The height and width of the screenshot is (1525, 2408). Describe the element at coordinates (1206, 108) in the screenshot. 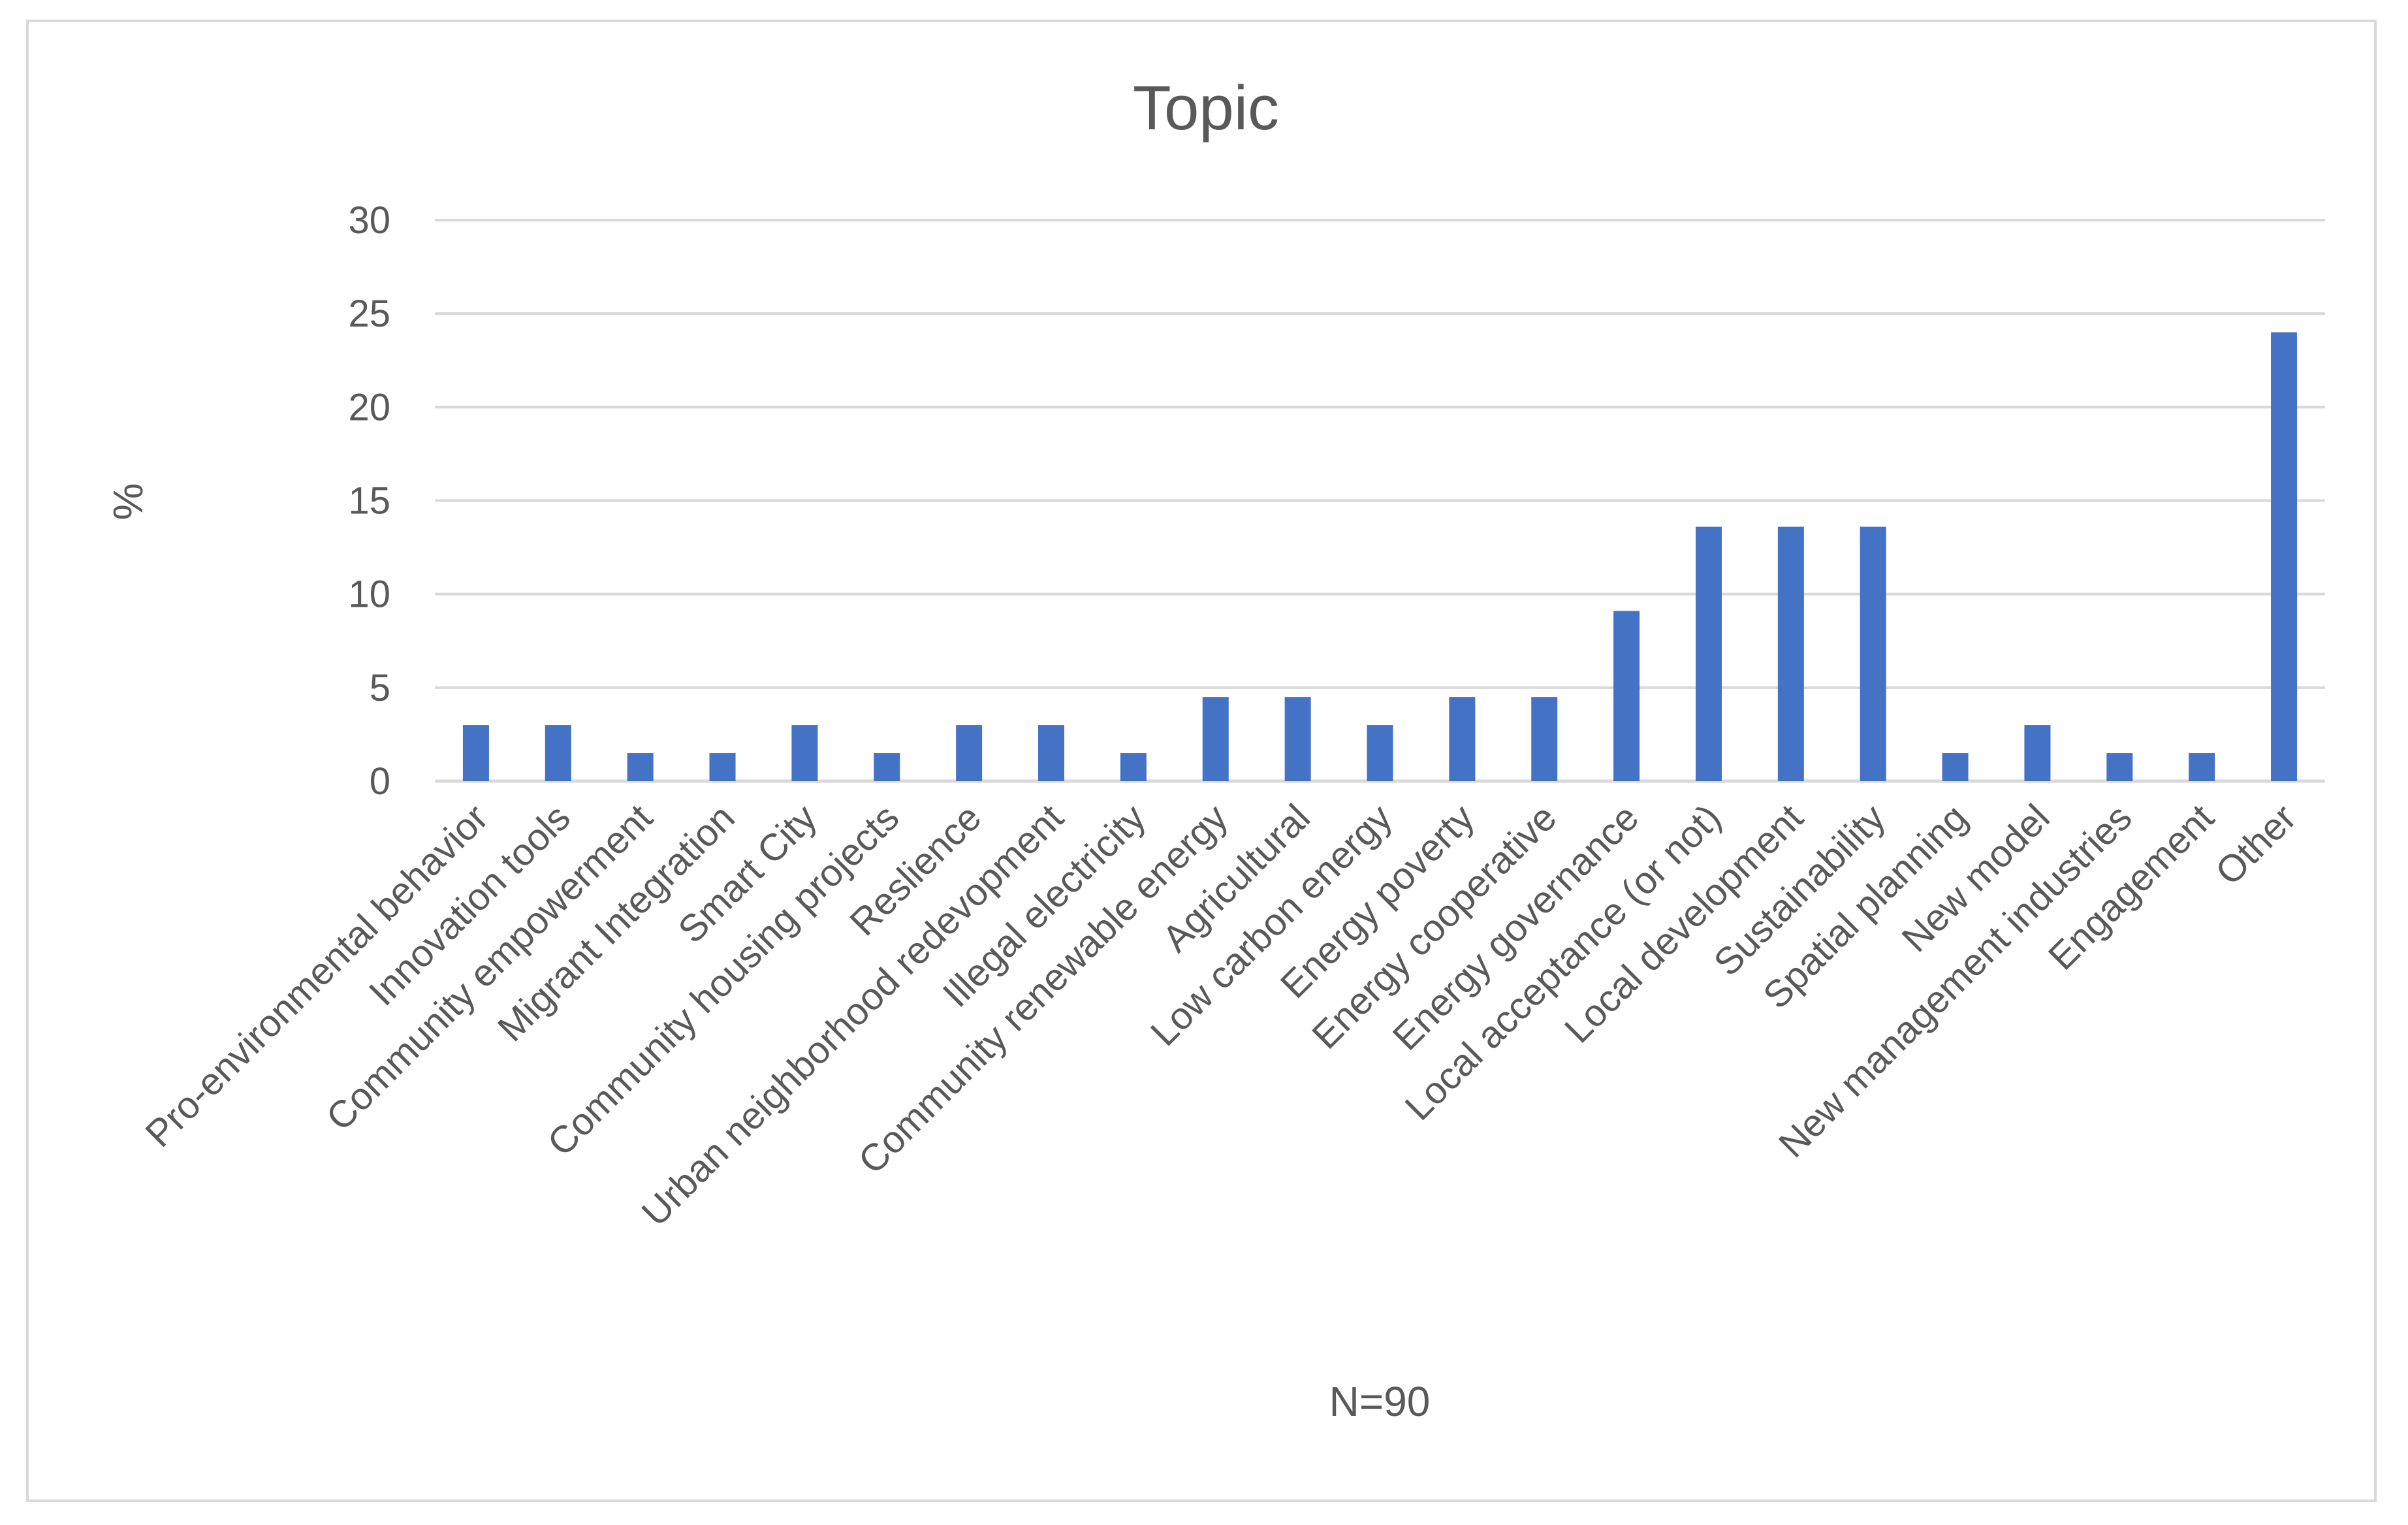

I see `chart-title: Topic` at that location.